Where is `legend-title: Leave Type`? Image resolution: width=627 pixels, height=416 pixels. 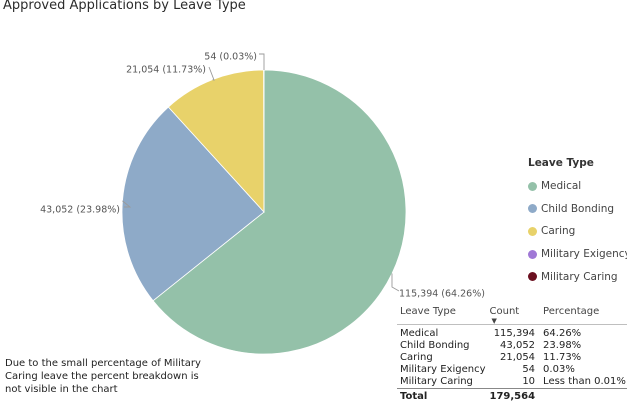
legend-title: Leave Type is located at coordinates (561, 163).